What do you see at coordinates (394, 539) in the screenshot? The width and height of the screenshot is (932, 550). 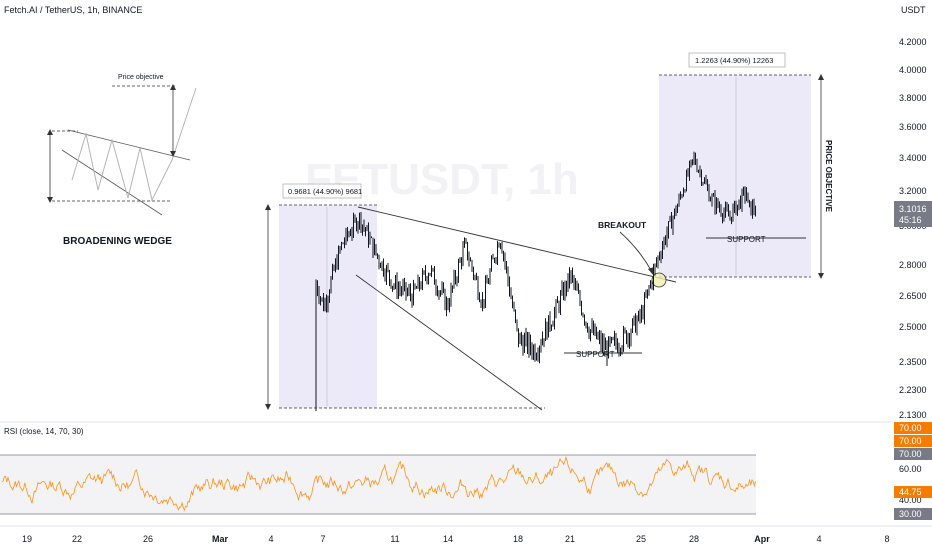 I see `time-label: 11` at bounding box center [394, 539].